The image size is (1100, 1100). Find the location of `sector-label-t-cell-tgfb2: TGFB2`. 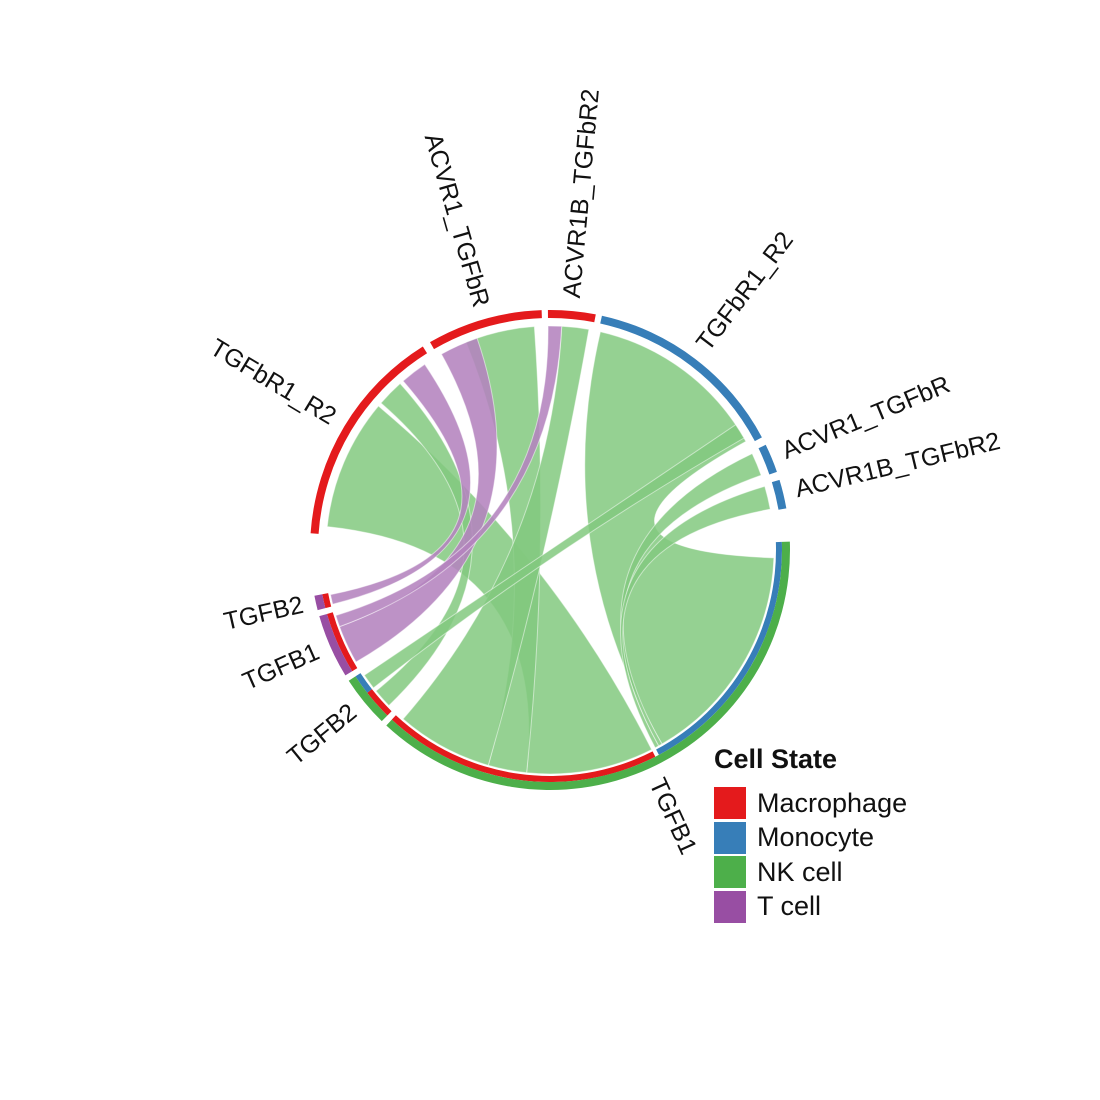

sector-label-t-cell-tgfb2: TGFB2 is located at coordinates (263, 613).